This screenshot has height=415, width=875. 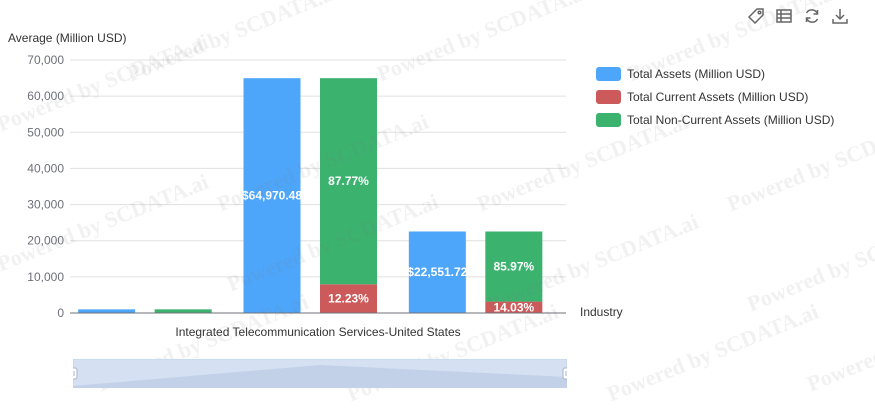 I want to click on legend-item-total-current-assets: Total Current Assets (Million USD), so click(x=715, y=96).